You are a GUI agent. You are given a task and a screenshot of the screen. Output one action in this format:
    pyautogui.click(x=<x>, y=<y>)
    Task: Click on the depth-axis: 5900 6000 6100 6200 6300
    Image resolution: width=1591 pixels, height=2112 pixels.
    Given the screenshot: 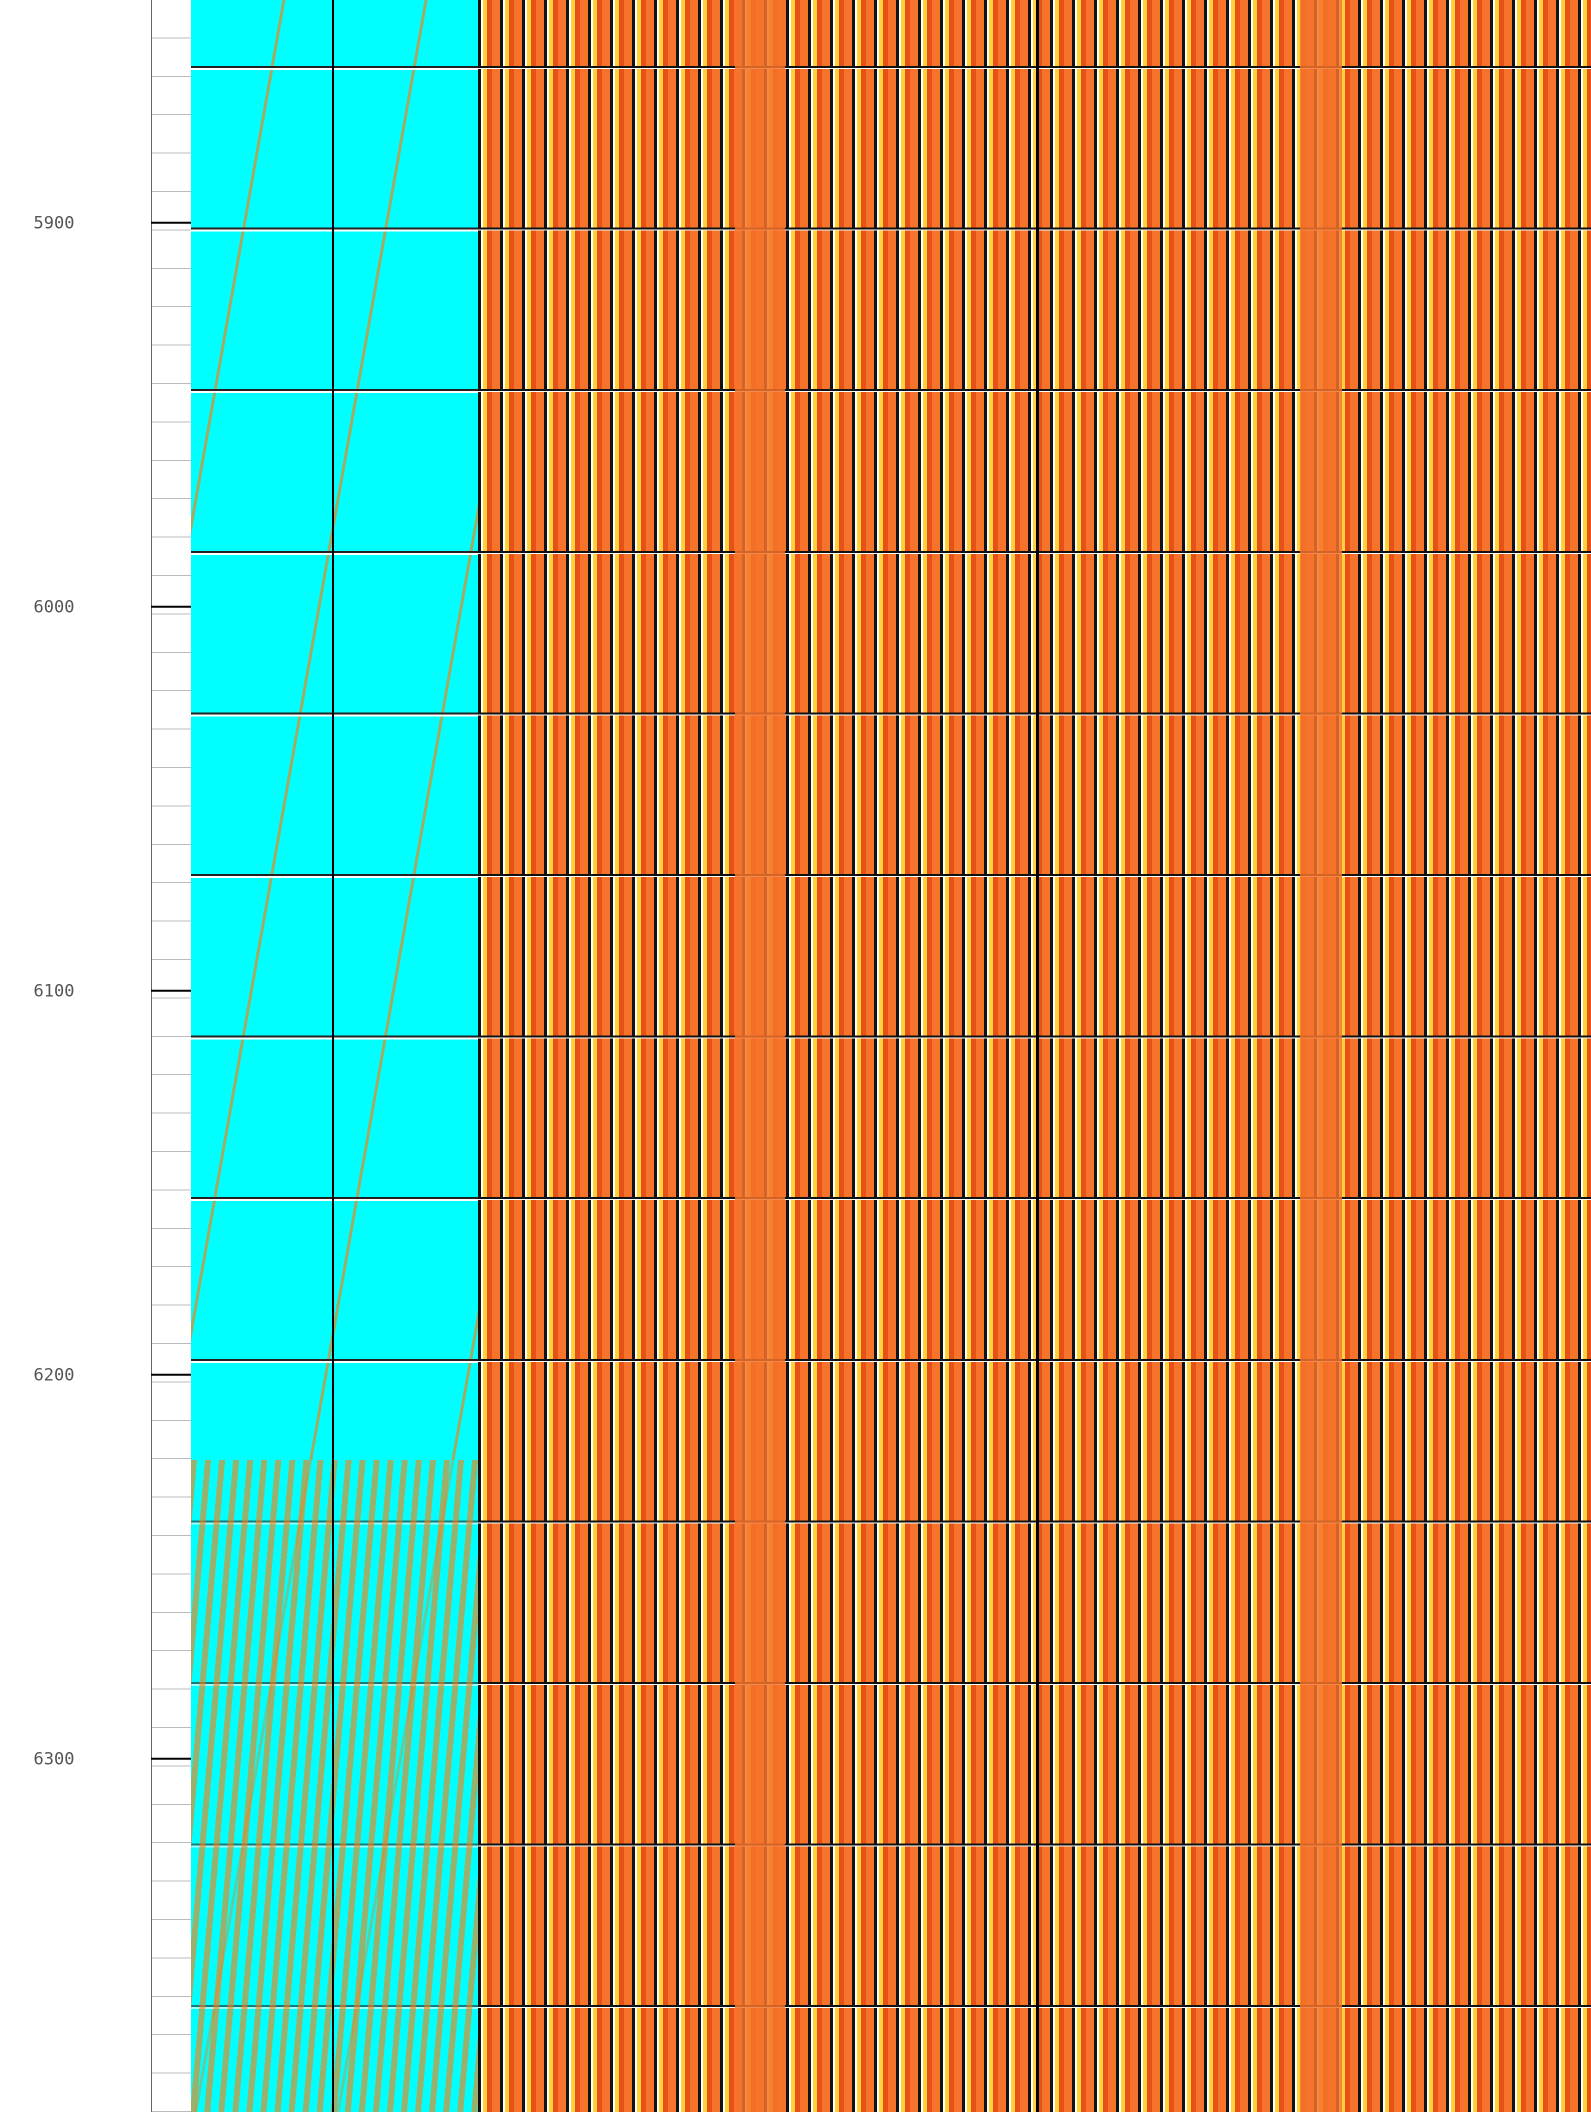 What is the action you would take?
    pyautogui.click(x=112, y=992)
    